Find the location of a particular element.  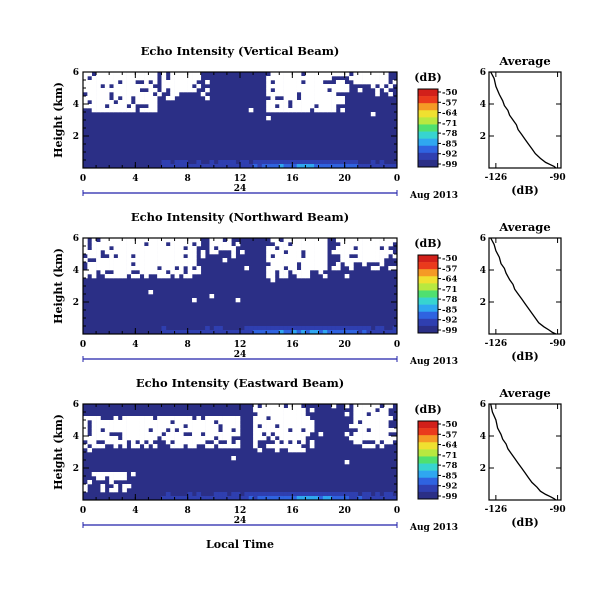

colorbar-tick-label: -57 is located at coordinates (449, 269).